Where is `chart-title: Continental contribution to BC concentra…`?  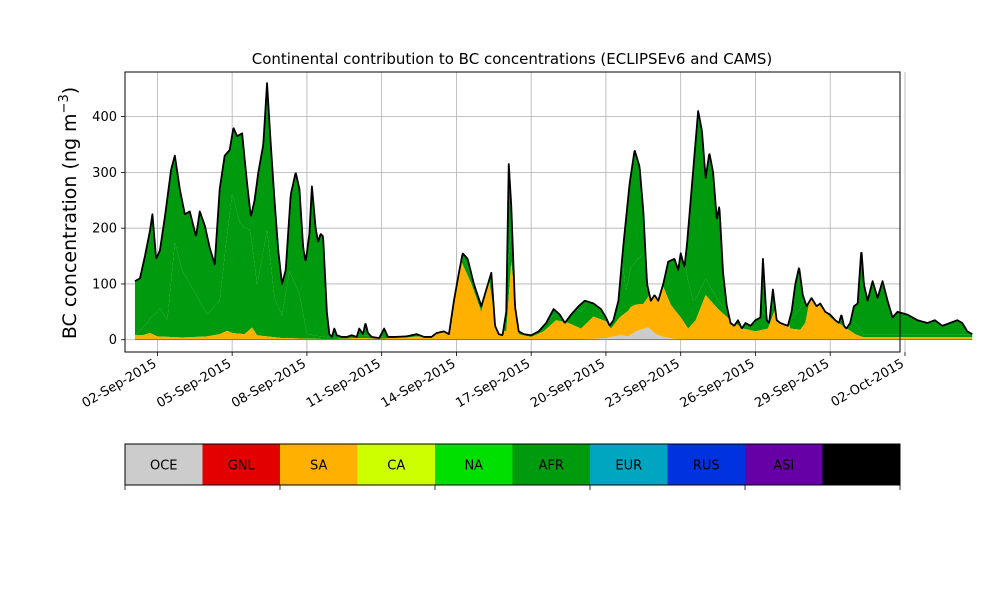 chart-title: Continental contribution to BC concentra… is located at coordinates (512, 59).